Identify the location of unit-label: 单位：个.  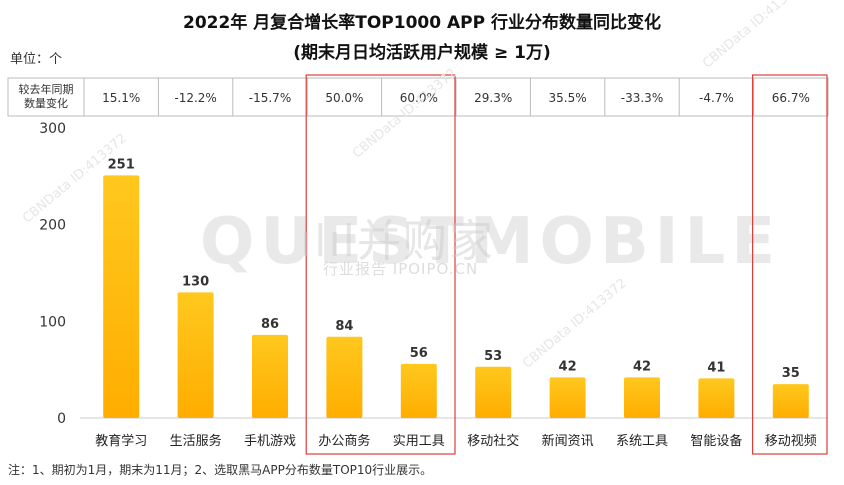
(36, 59).